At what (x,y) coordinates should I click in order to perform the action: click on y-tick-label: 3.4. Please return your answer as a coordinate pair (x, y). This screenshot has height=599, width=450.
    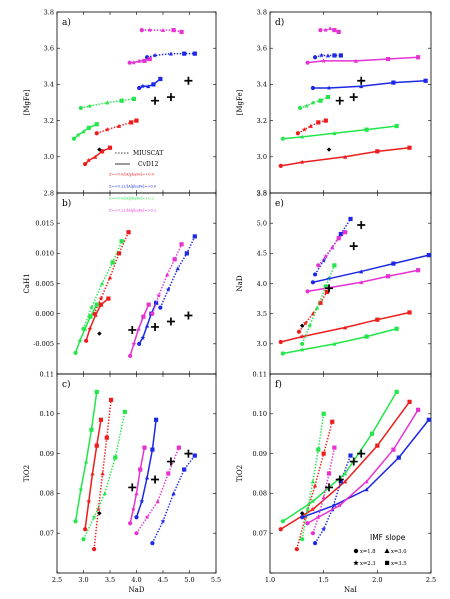
    Looking at the image, I should click on (262, 85).